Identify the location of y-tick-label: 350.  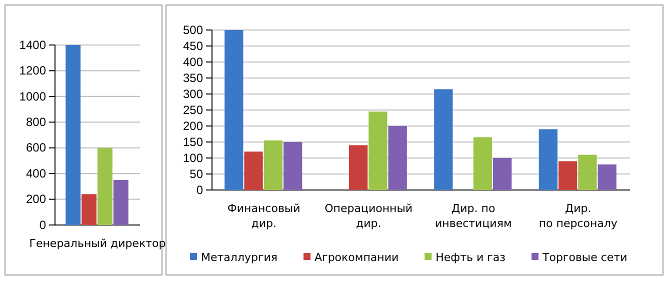
(193, 77).